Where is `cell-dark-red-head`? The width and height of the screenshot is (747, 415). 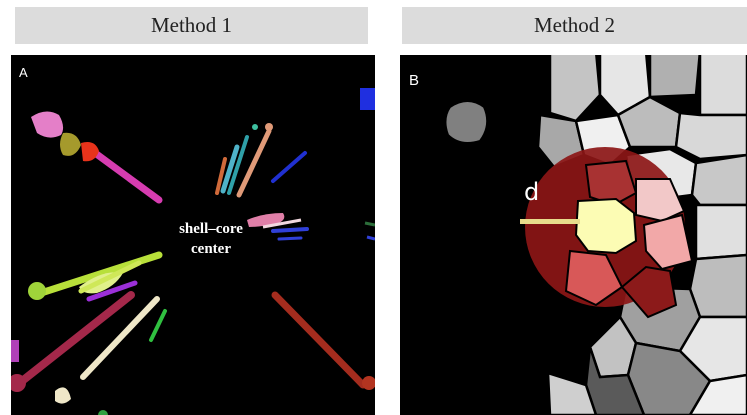
cell-dark-red-head is located at coordinates (368, 383).